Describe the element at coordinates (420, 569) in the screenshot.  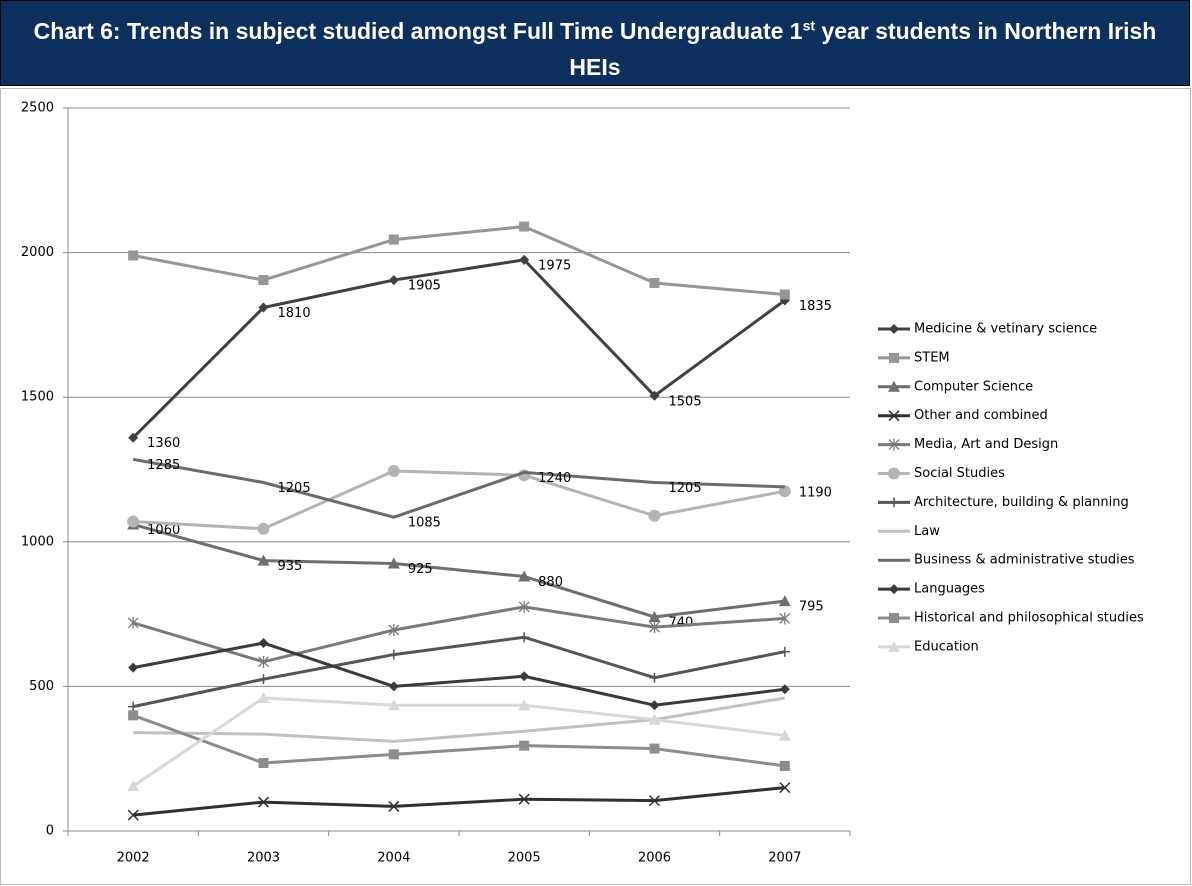
I see `data-label: 925` at that location.